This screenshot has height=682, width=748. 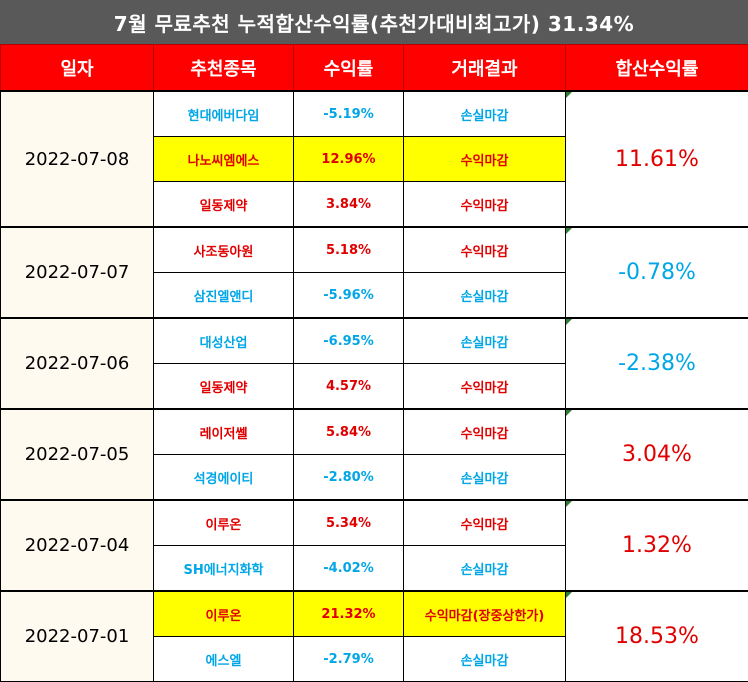 I want to click on header-date: 일자, so click(x=77, y=68).